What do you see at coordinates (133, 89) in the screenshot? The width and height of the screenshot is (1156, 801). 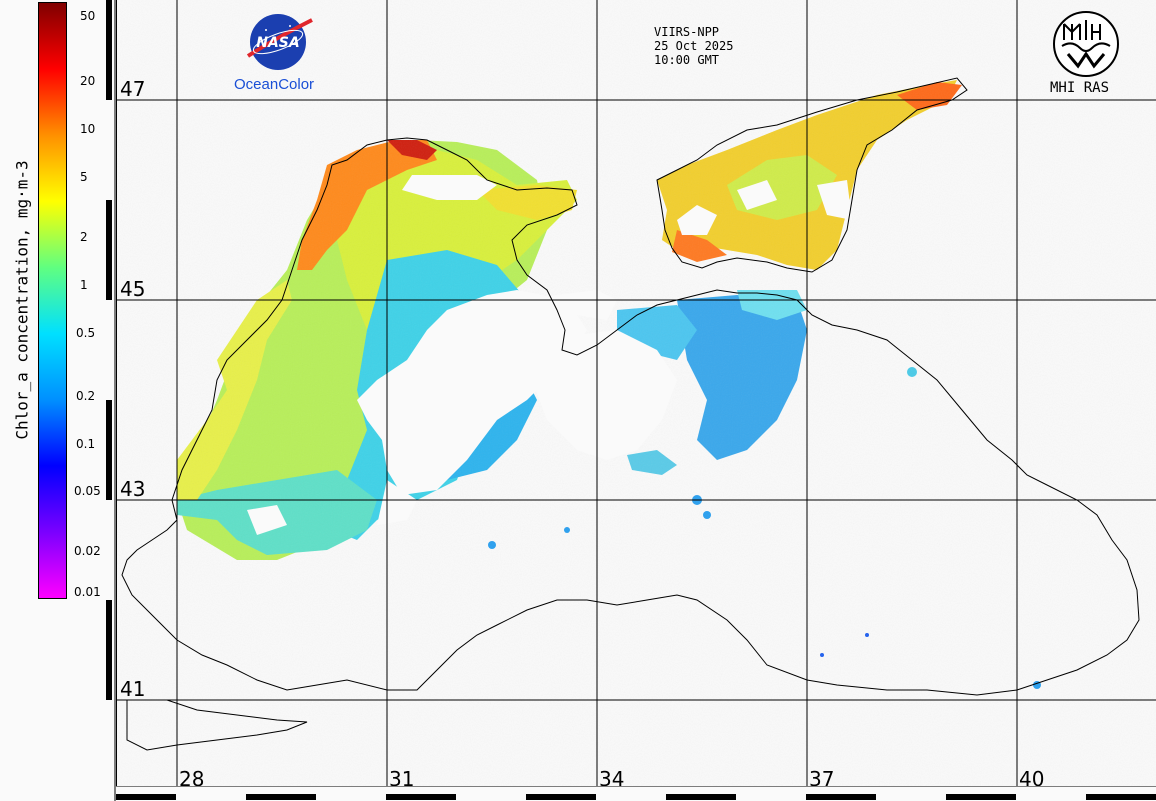 I see `lat-label-47: 47` at bounding box center [133, 89].